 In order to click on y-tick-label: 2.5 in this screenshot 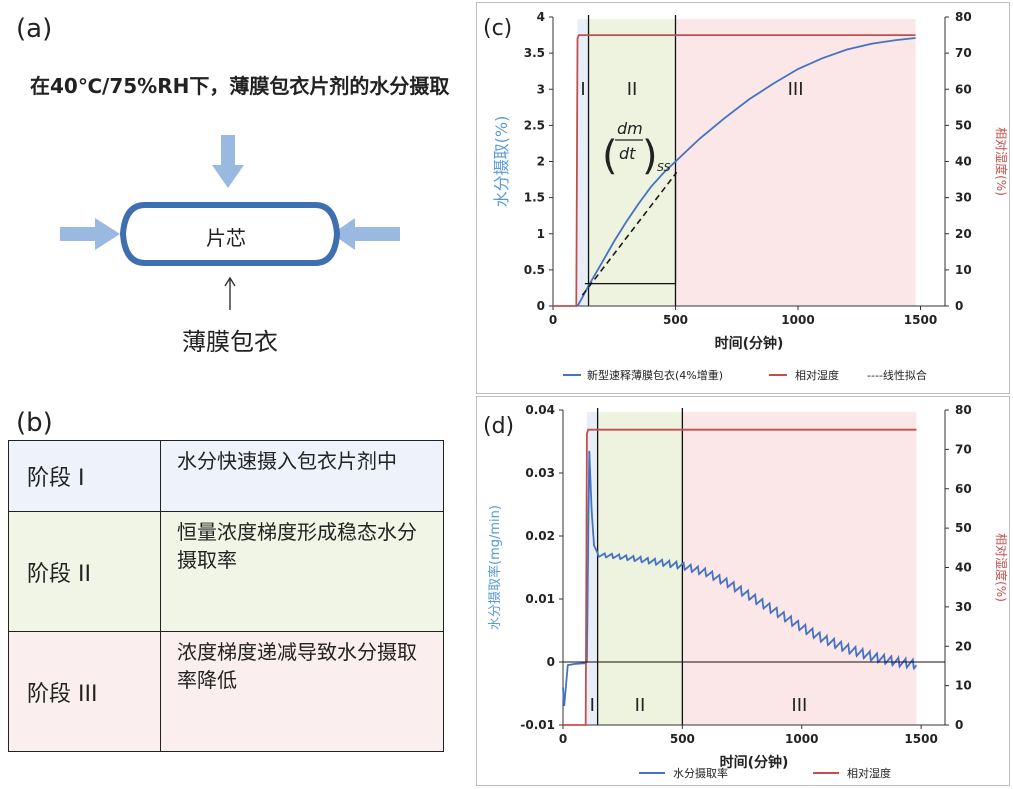, I will do `click(534, 125)`.